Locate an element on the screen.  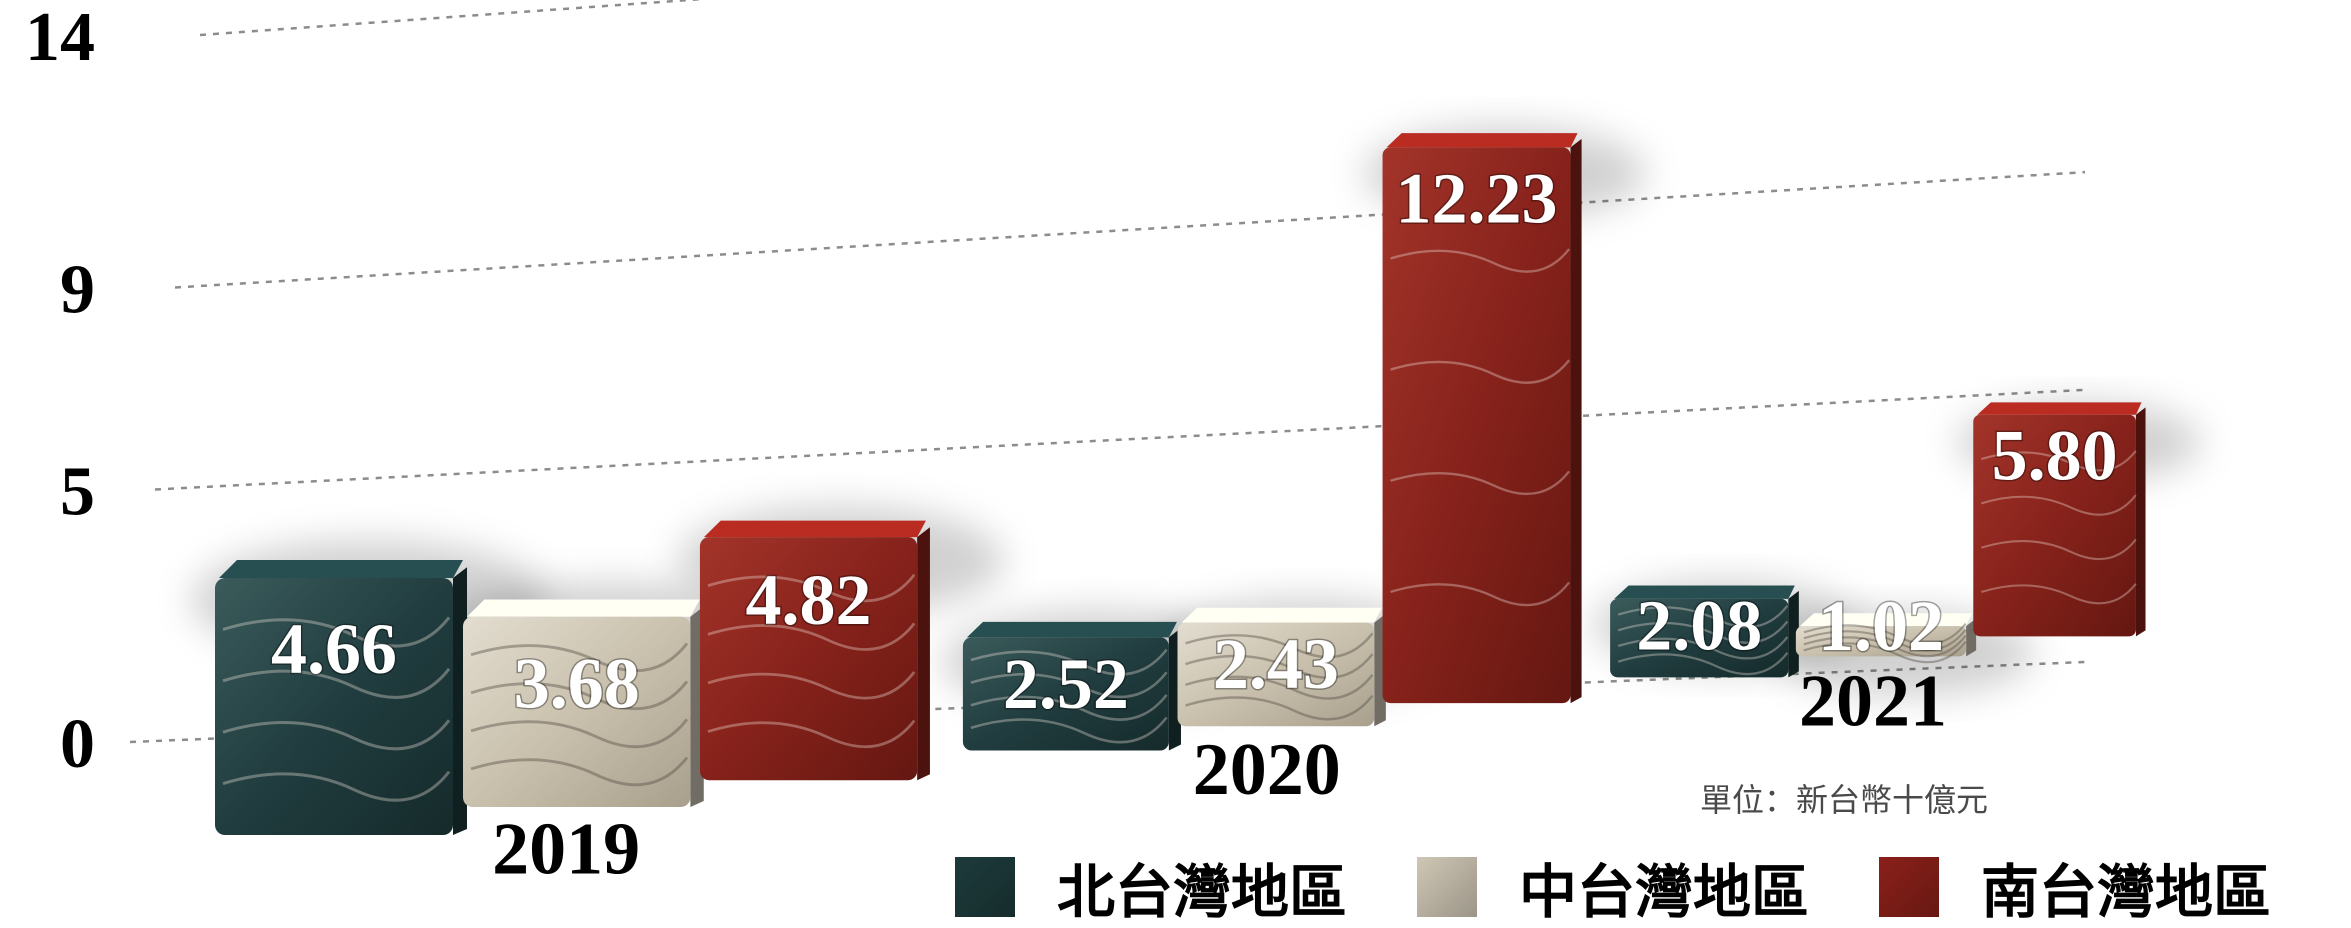
bar-central-2021: 1.02 is located at coordinates (1886, 625).